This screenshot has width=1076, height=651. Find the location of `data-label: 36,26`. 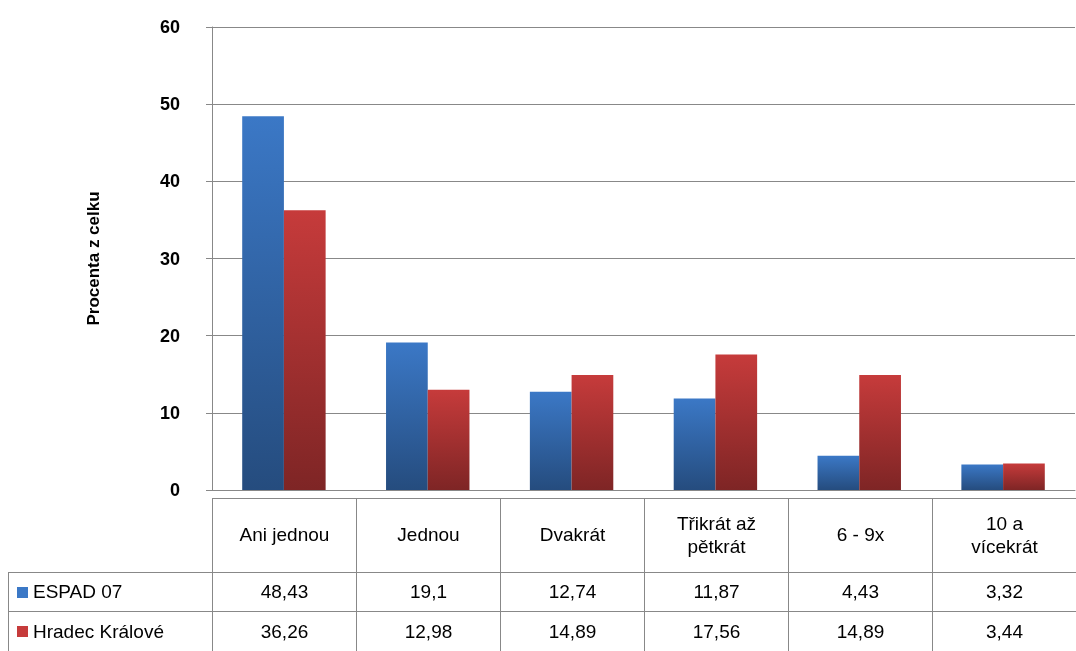

data-label: 36,26 is located at coordinates (284, 631).